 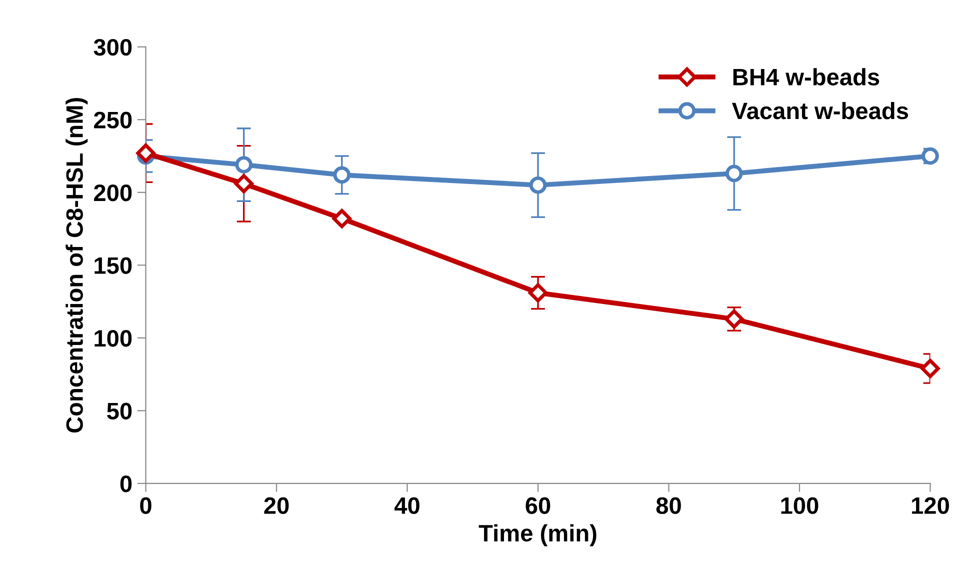 What do you see at coordinates (538, 505) in the screenshot?
I see `x-tick-label: 60` at bounding box center [538, 505].